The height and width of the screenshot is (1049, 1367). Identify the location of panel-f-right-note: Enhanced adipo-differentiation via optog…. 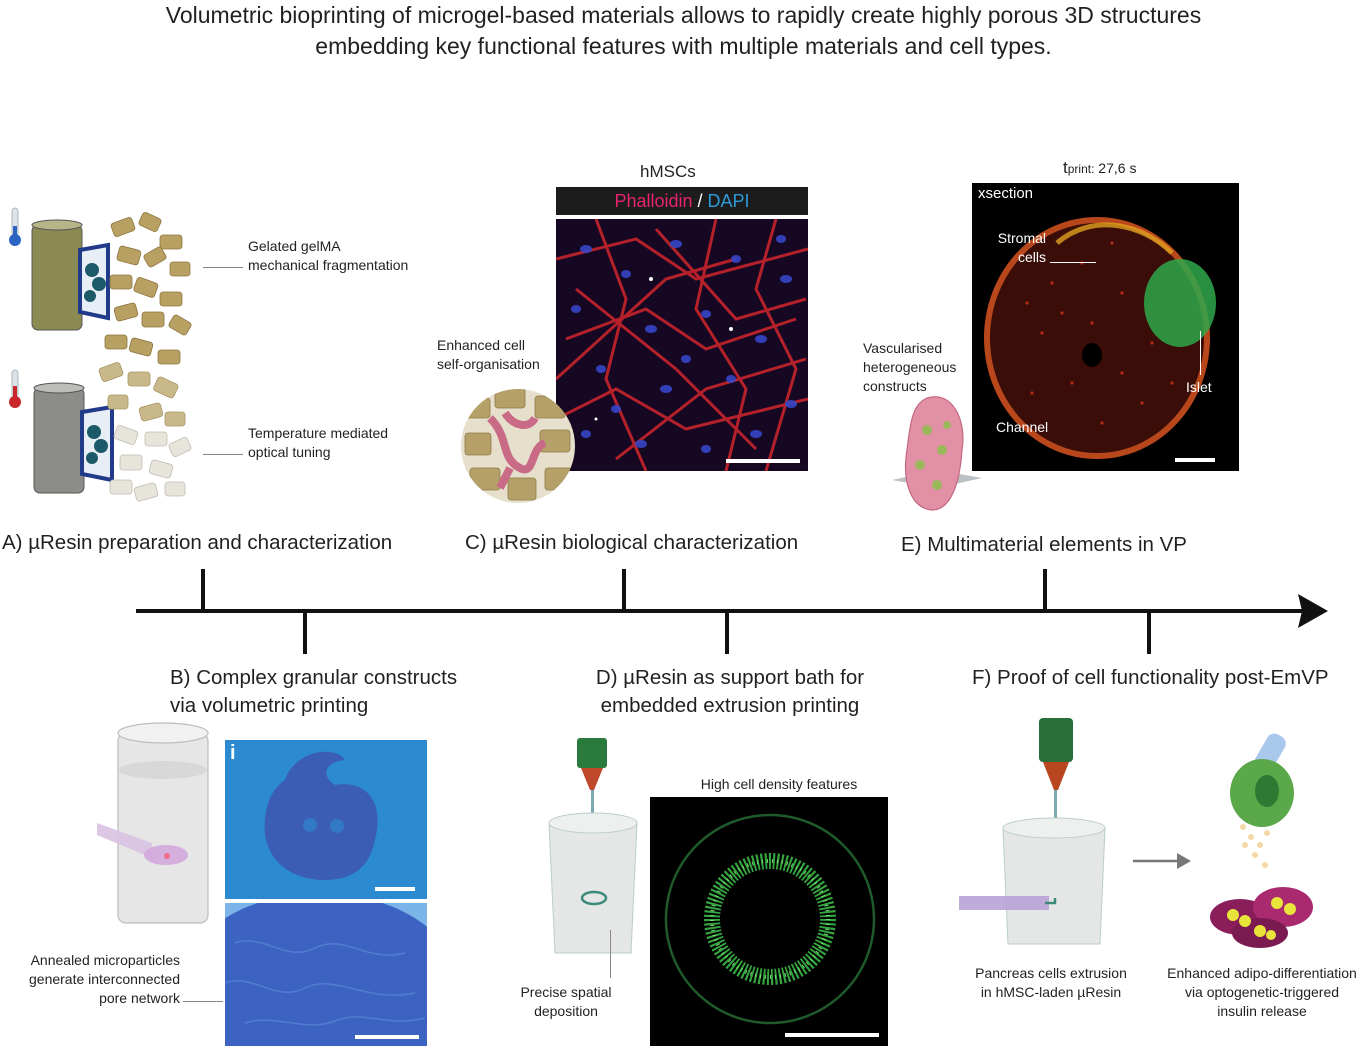
(1262, 992).